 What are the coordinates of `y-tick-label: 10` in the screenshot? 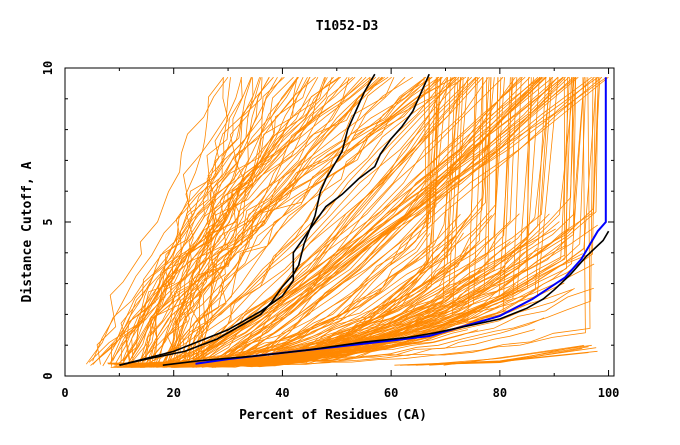 It's located at (48, 68).